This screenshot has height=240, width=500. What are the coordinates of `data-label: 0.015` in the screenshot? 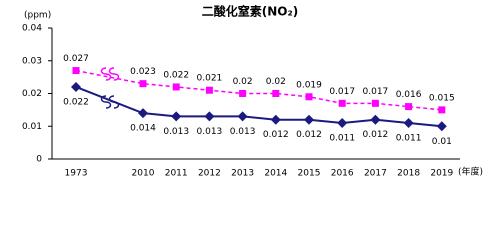 It's located at (442, 98).